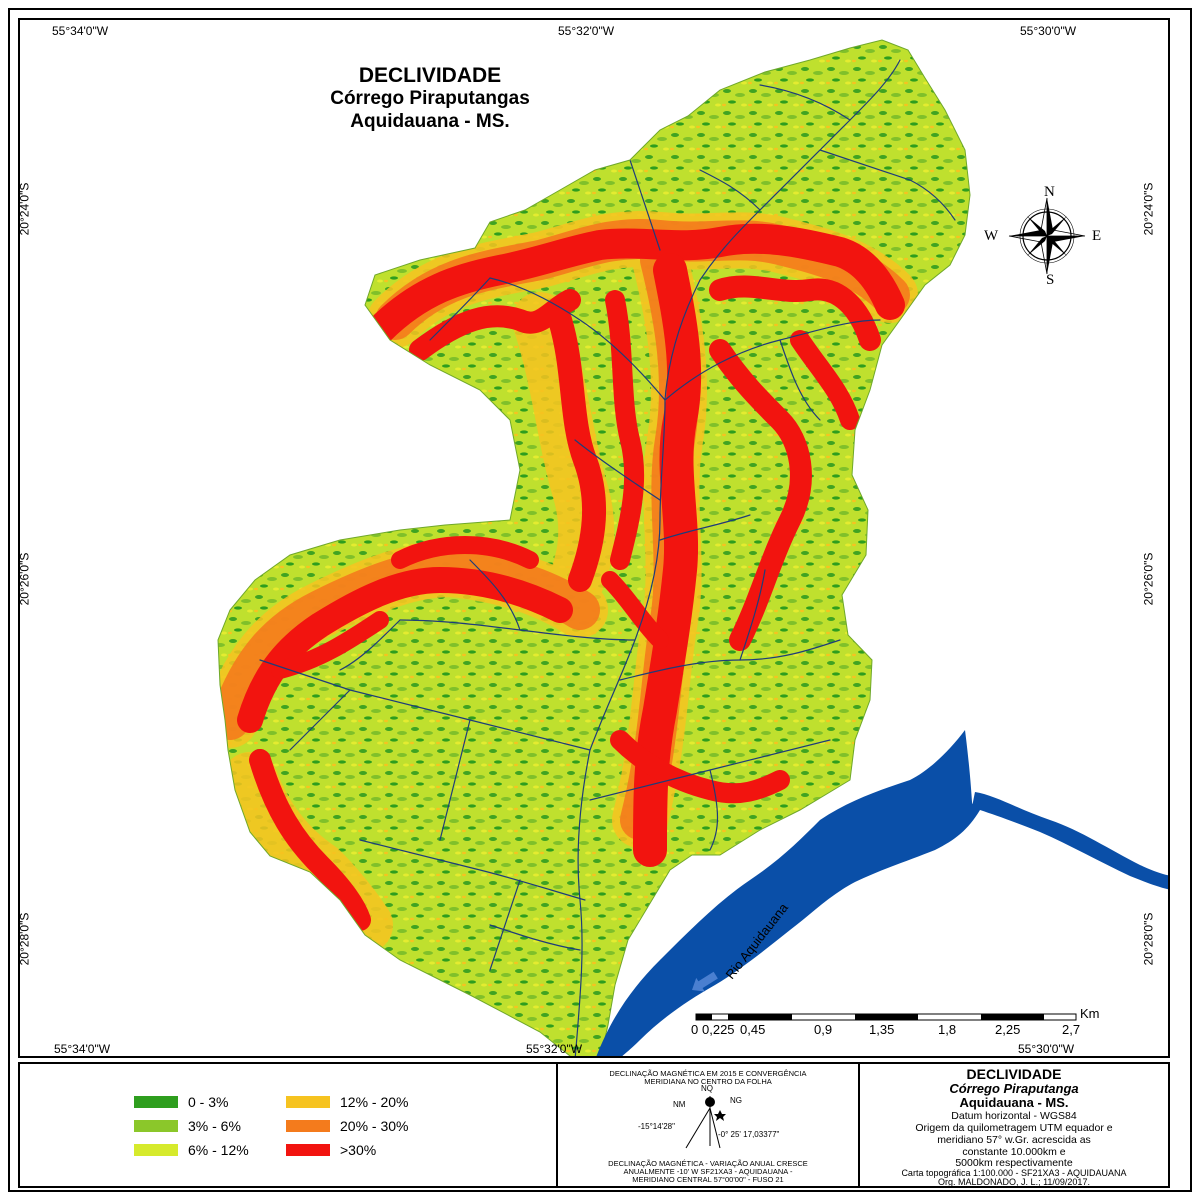 Image resolution: width=1200 pixels, height=1200 pixels. I want to click on info-line6: Org. MALDONADO, J. L.; 11/09/2017., so click(1014, 1182).